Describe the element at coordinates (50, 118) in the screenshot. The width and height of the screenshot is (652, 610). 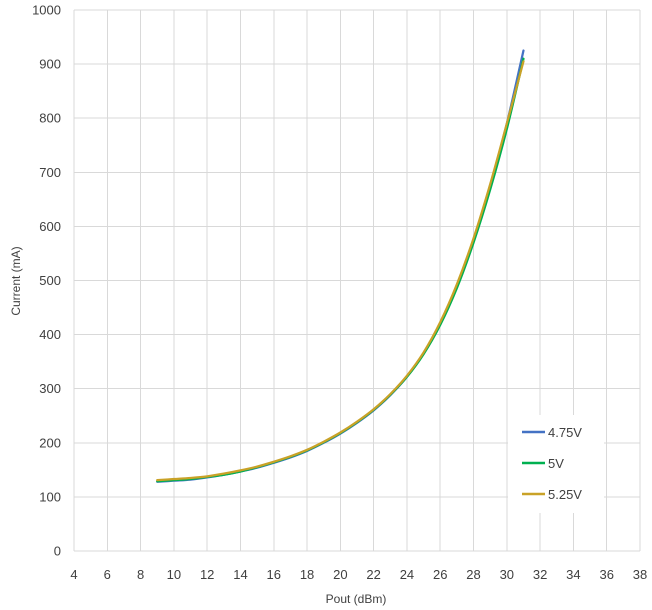
I see `y-tick-label: 800` at that location.